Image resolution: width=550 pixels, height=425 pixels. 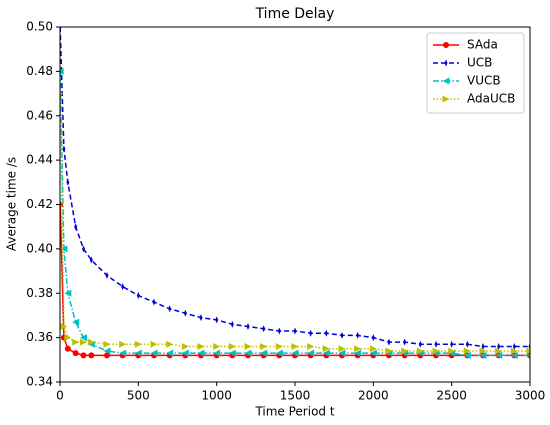 I want to click on y-tick-label: 0.50, so click(x=39, y=27).